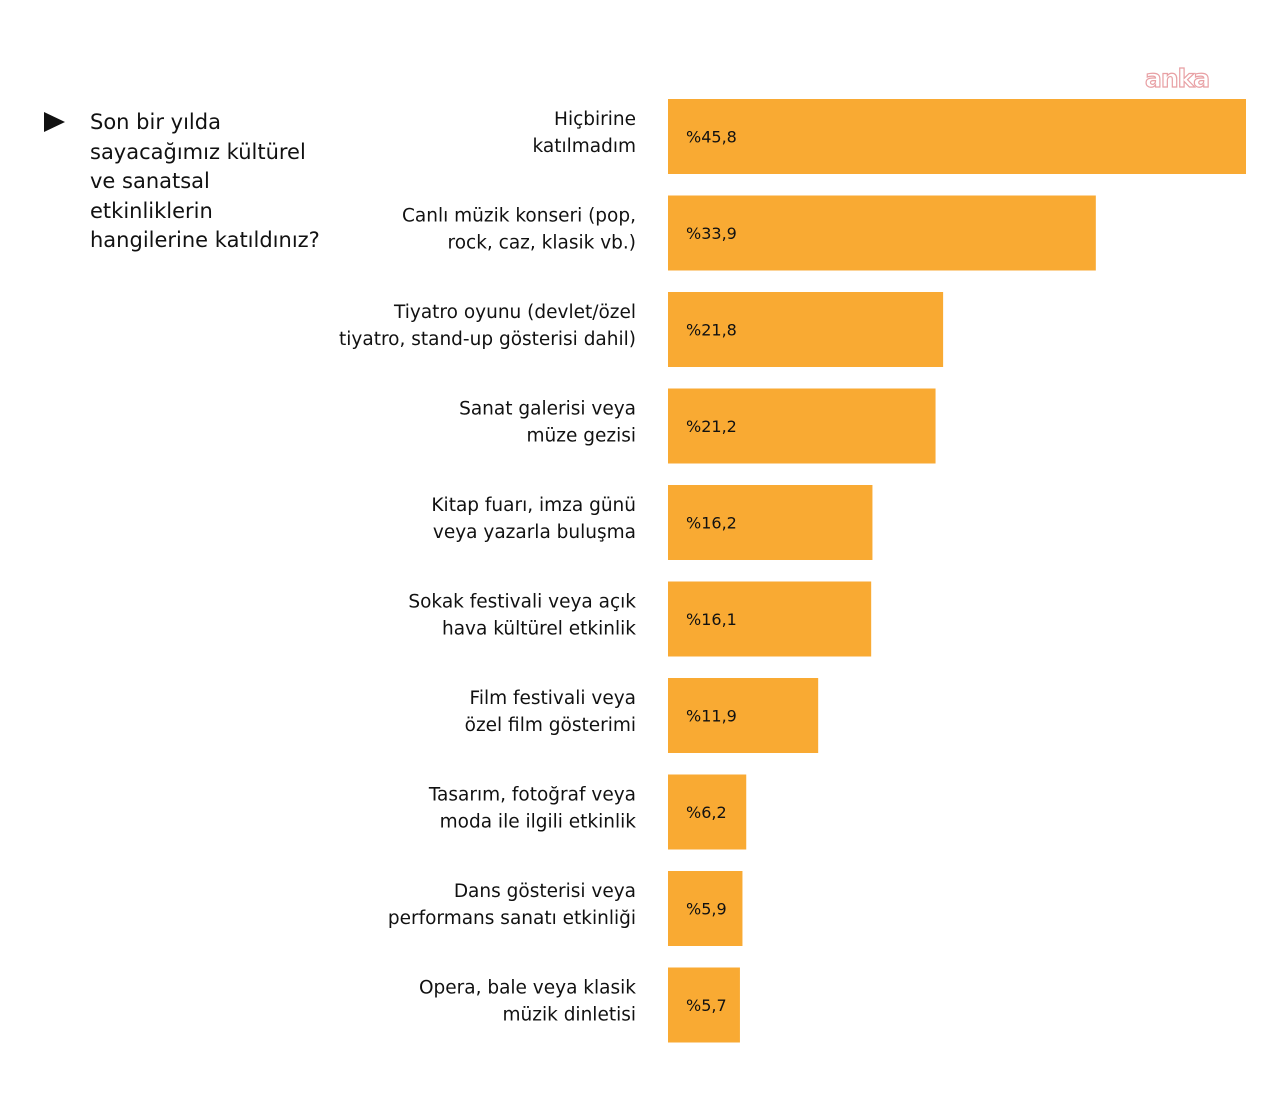 The height and width of the screenshot is (1105, 1280). I want to click on anka-logo: anka, so click(1177, 78).